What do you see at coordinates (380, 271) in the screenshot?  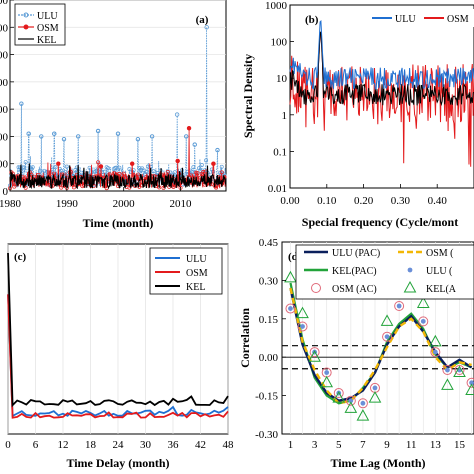 I see `panel-d-legend: ULU (PAC) OSM (KEL(PAC) ULU (OSM (AC) KEL(A` at bounding box center [380, 271].